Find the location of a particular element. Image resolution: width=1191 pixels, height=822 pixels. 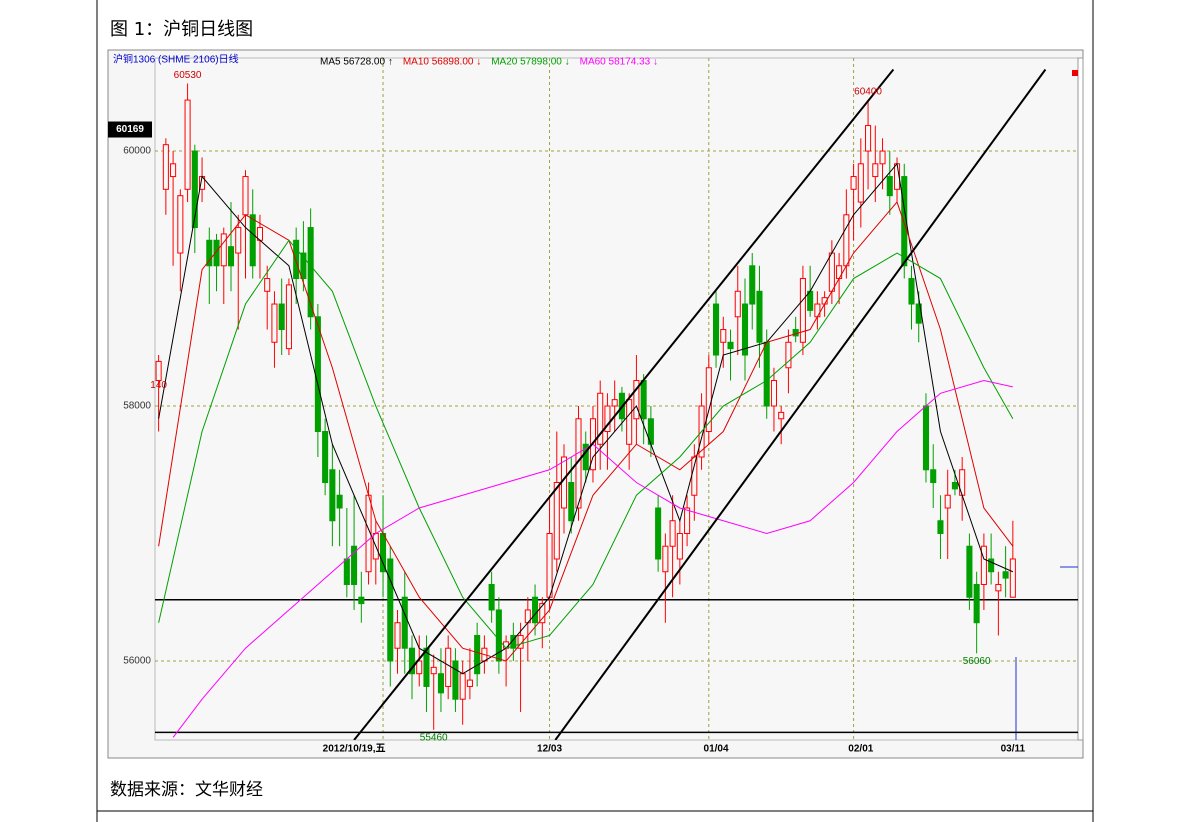

price-label: 55460 is located at coordinates (434, 737).